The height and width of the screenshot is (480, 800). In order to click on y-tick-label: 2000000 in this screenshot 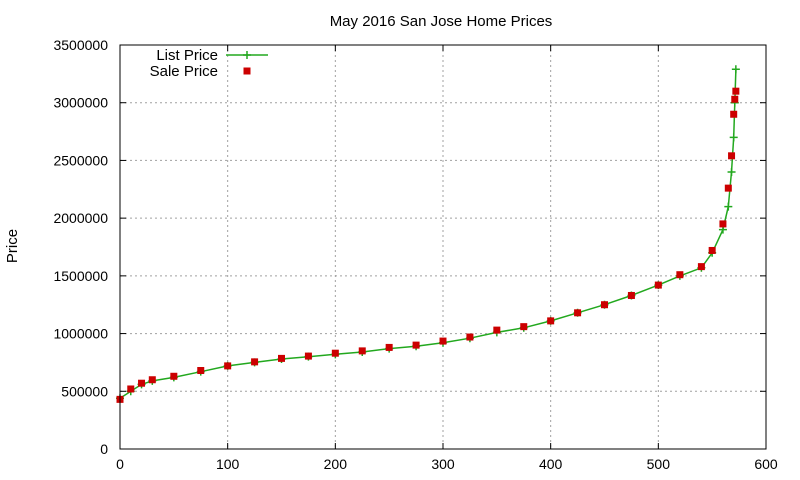, I will do `click(80, 218)`.